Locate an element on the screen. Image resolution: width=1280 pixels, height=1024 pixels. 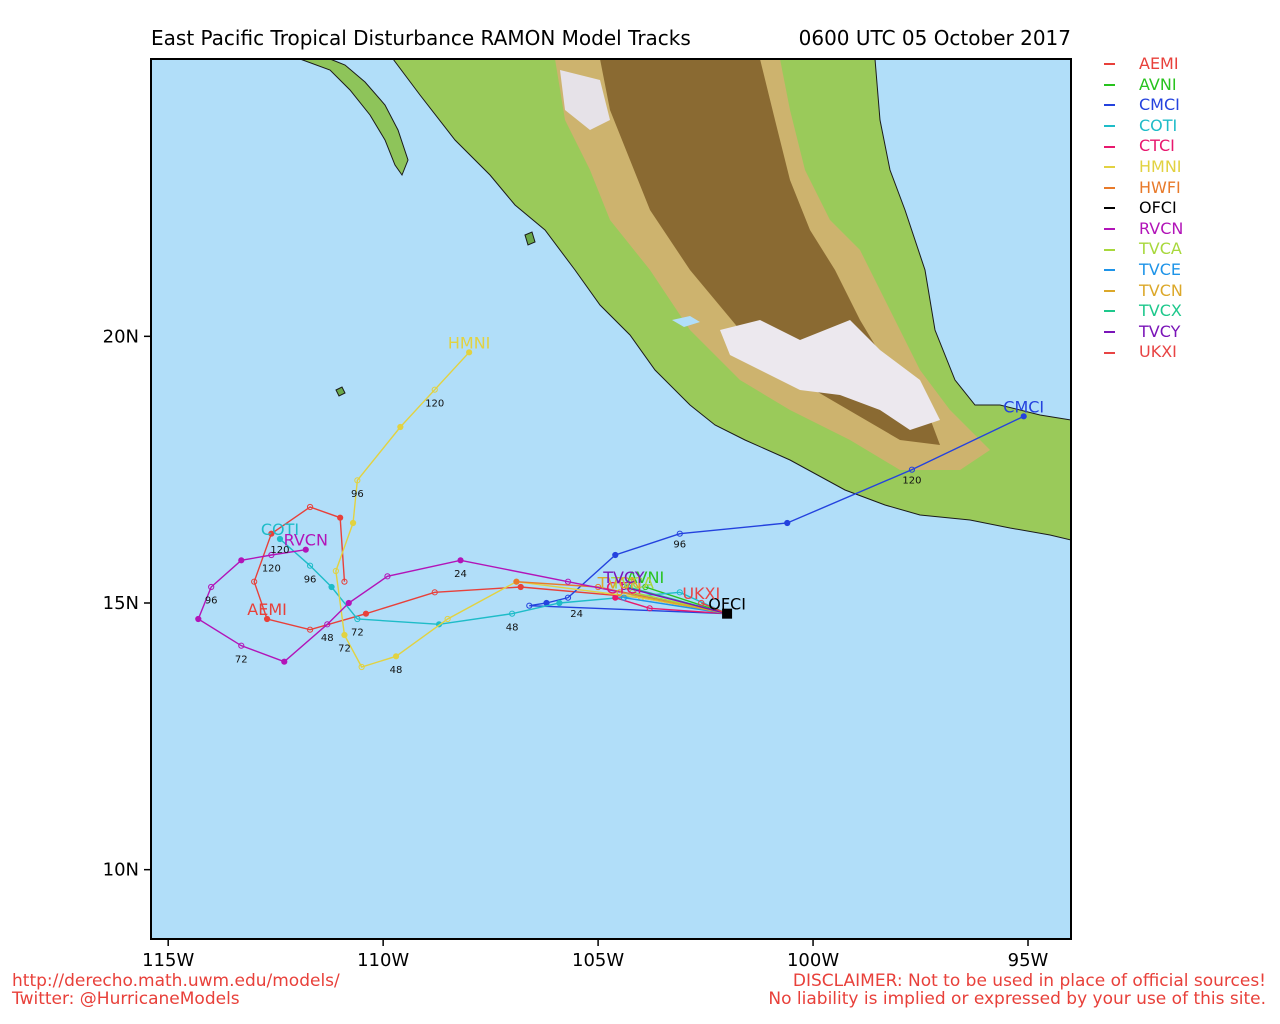
lon-tick-label: 115W is located at coordinates (168, 960).